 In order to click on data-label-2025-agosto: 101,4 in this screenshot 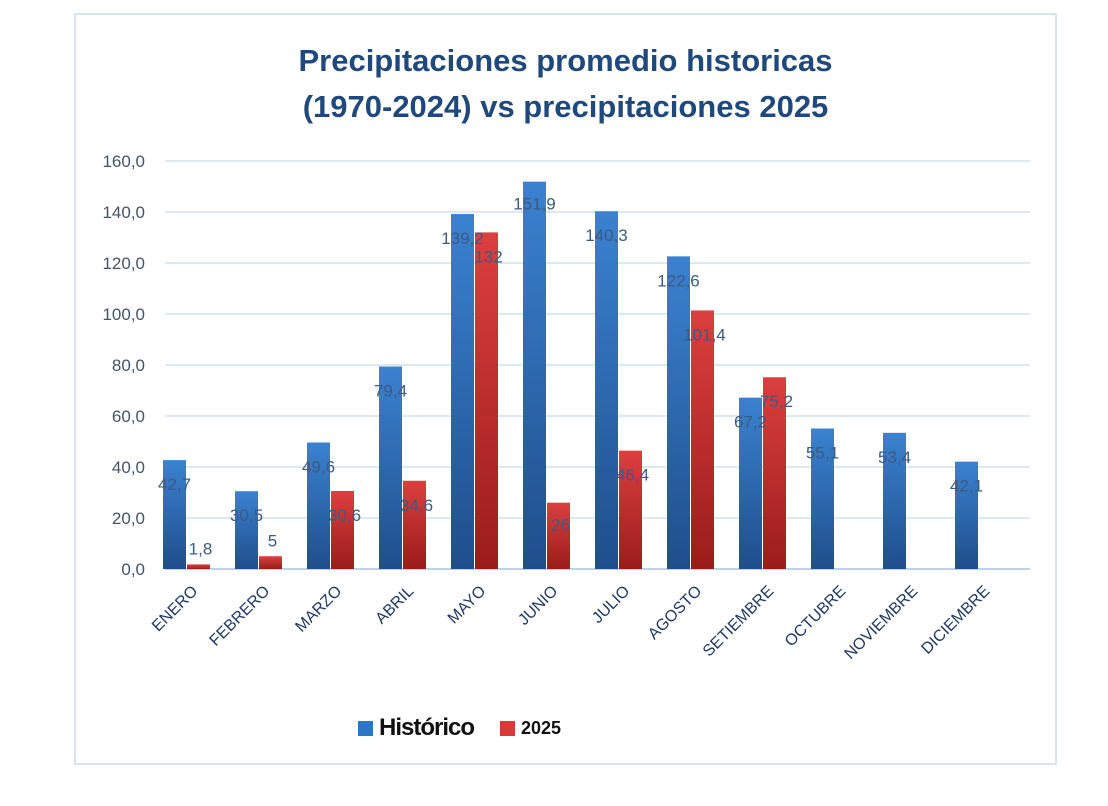, I will do `click(704, 334)`.